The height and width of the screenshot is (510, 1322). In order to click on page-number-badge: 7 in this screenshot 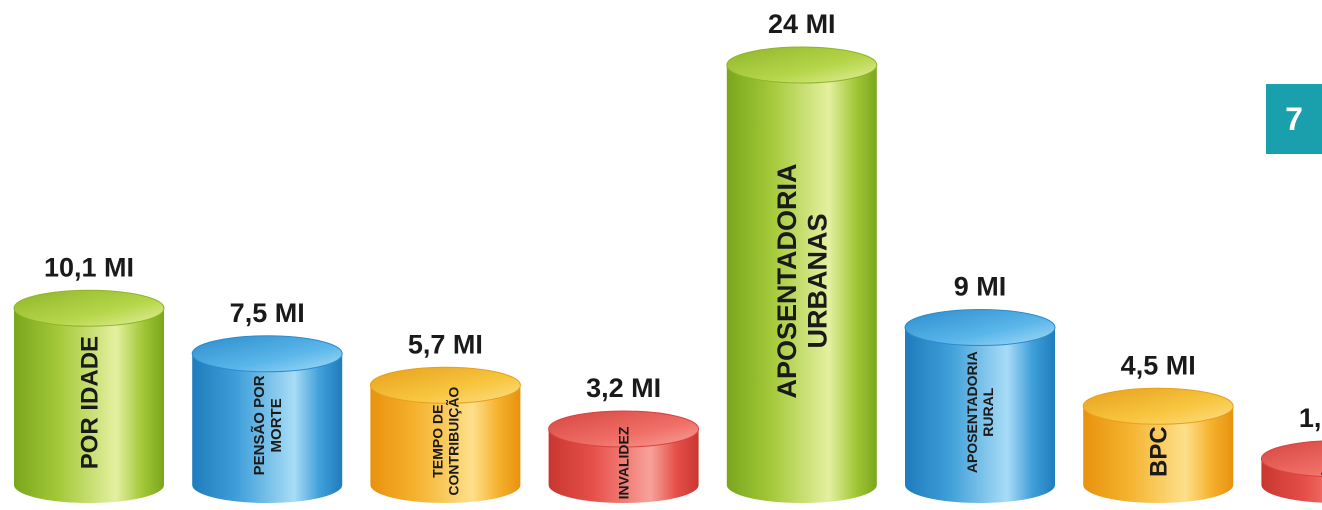, I will do `click(1294, 119)`.